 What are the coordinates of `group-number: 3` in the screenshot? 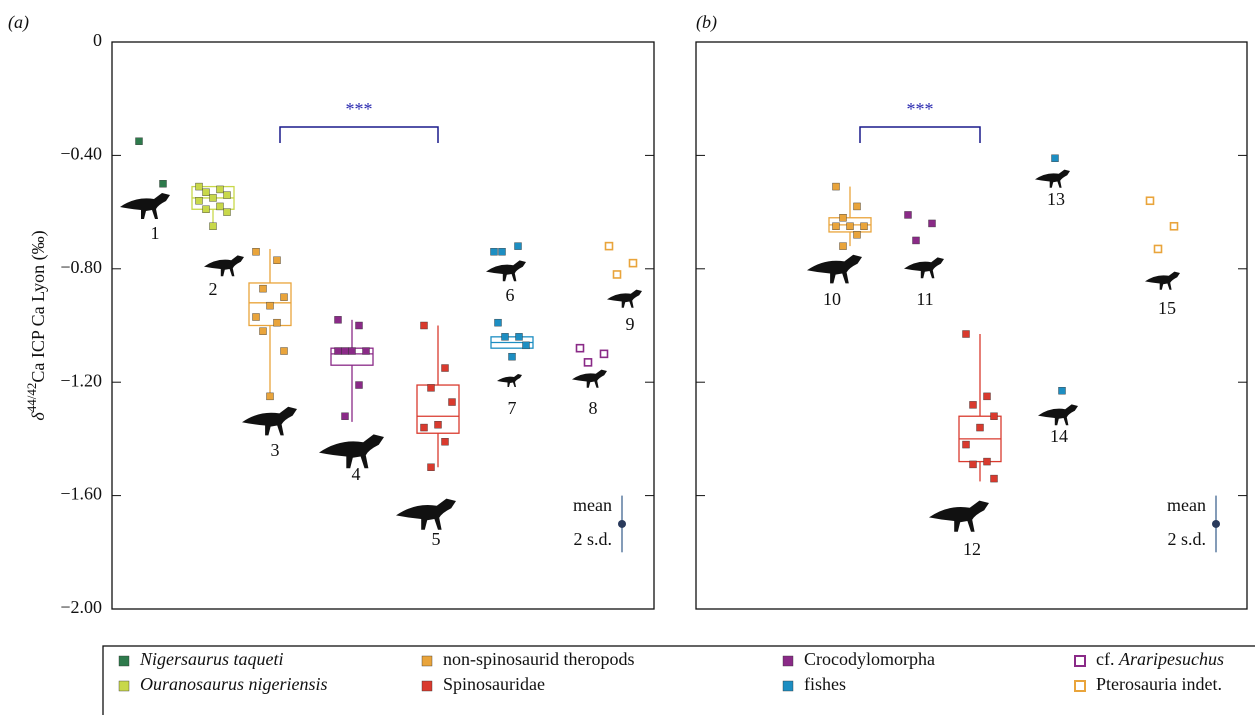 It's located at (275, 450).